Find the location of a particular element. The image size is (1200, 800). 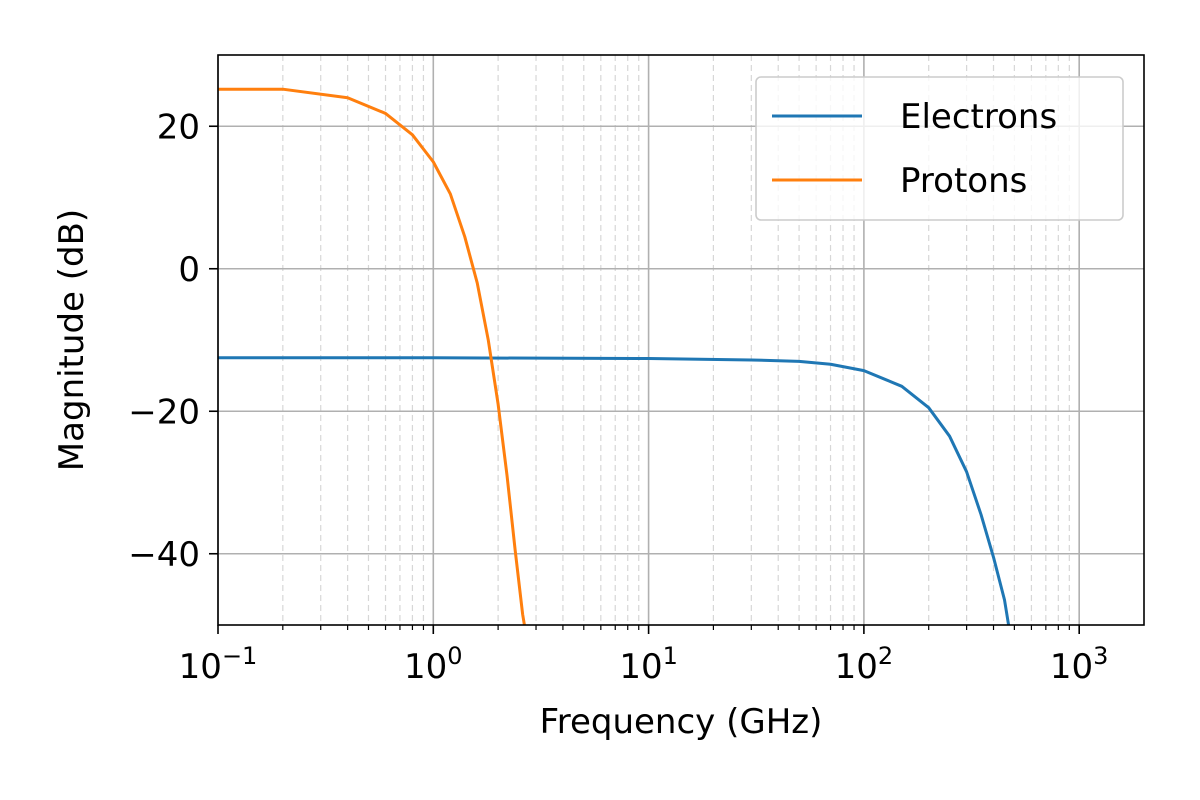

y-tick-label: 20 is located at coordinates (178, 127).